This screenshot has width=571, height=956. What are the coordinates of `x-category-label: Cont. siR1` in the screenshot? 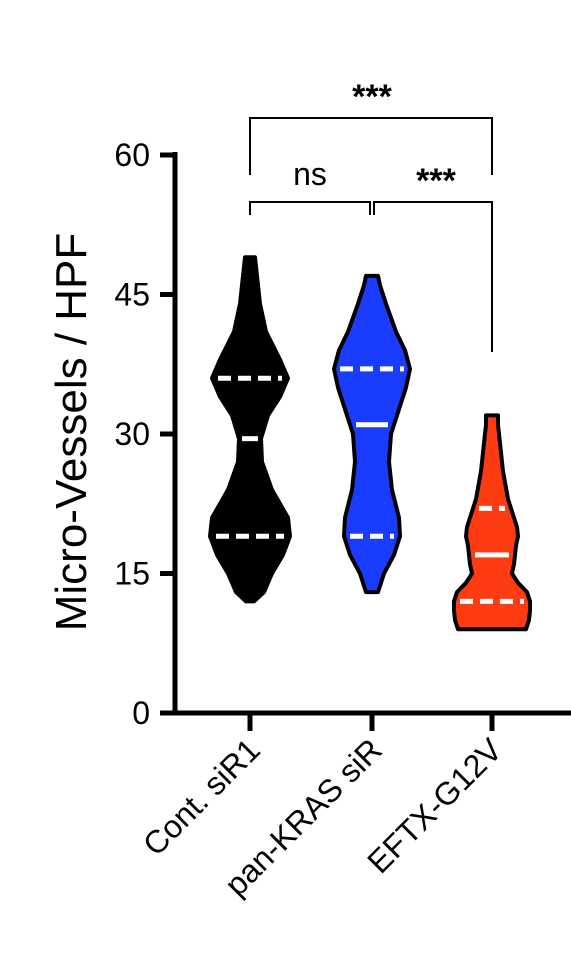 It's located at (201, 796).